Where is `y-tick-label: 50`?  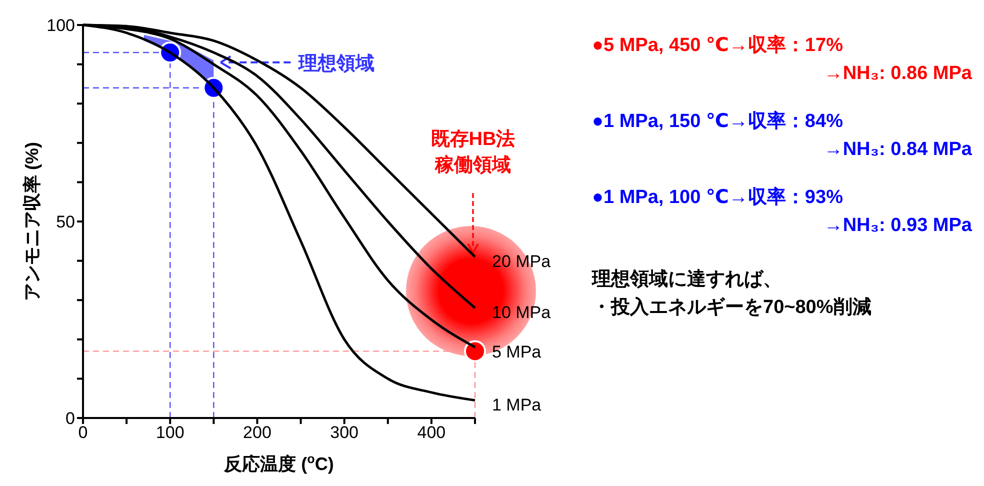 y-tick-label: 50 is located at coordinates (65, 222).